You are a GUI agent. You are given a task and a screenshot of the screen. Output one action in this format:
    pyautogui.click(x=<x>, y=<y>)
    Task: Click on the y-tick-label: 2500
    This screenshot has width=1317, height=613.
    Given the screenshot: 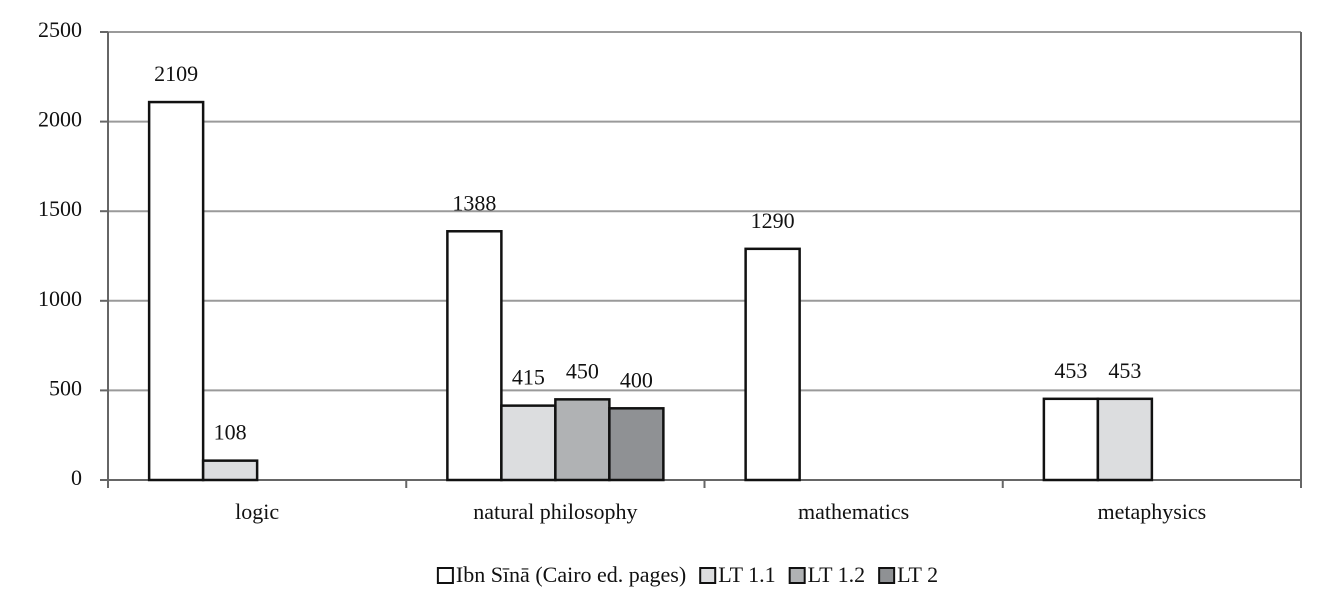 What is the action you would take?
    pyautogui.click(x=60, y=29)
    